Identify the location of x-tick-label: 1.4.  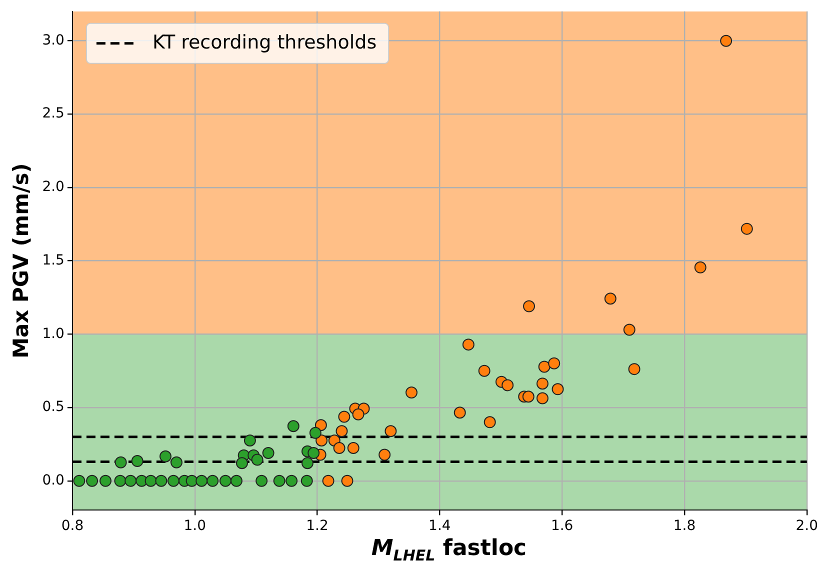
(439, 526).